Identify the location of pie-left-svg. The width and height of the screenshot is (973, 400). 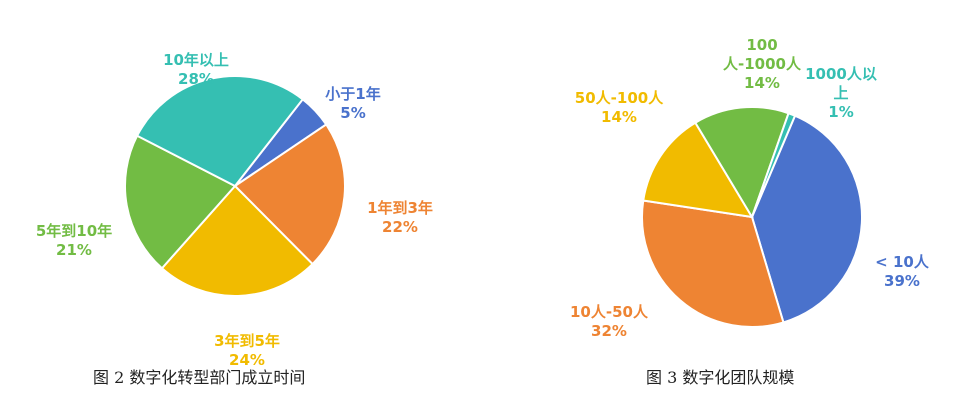
(235, 186).